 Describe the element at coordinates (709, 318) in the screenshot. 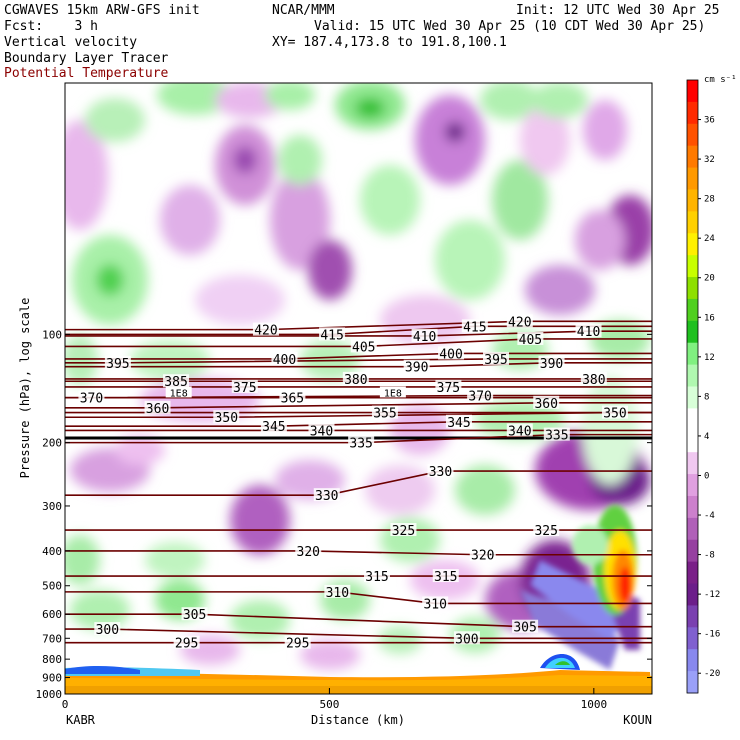

I see `colorbar-tick-label: 16` at that location.